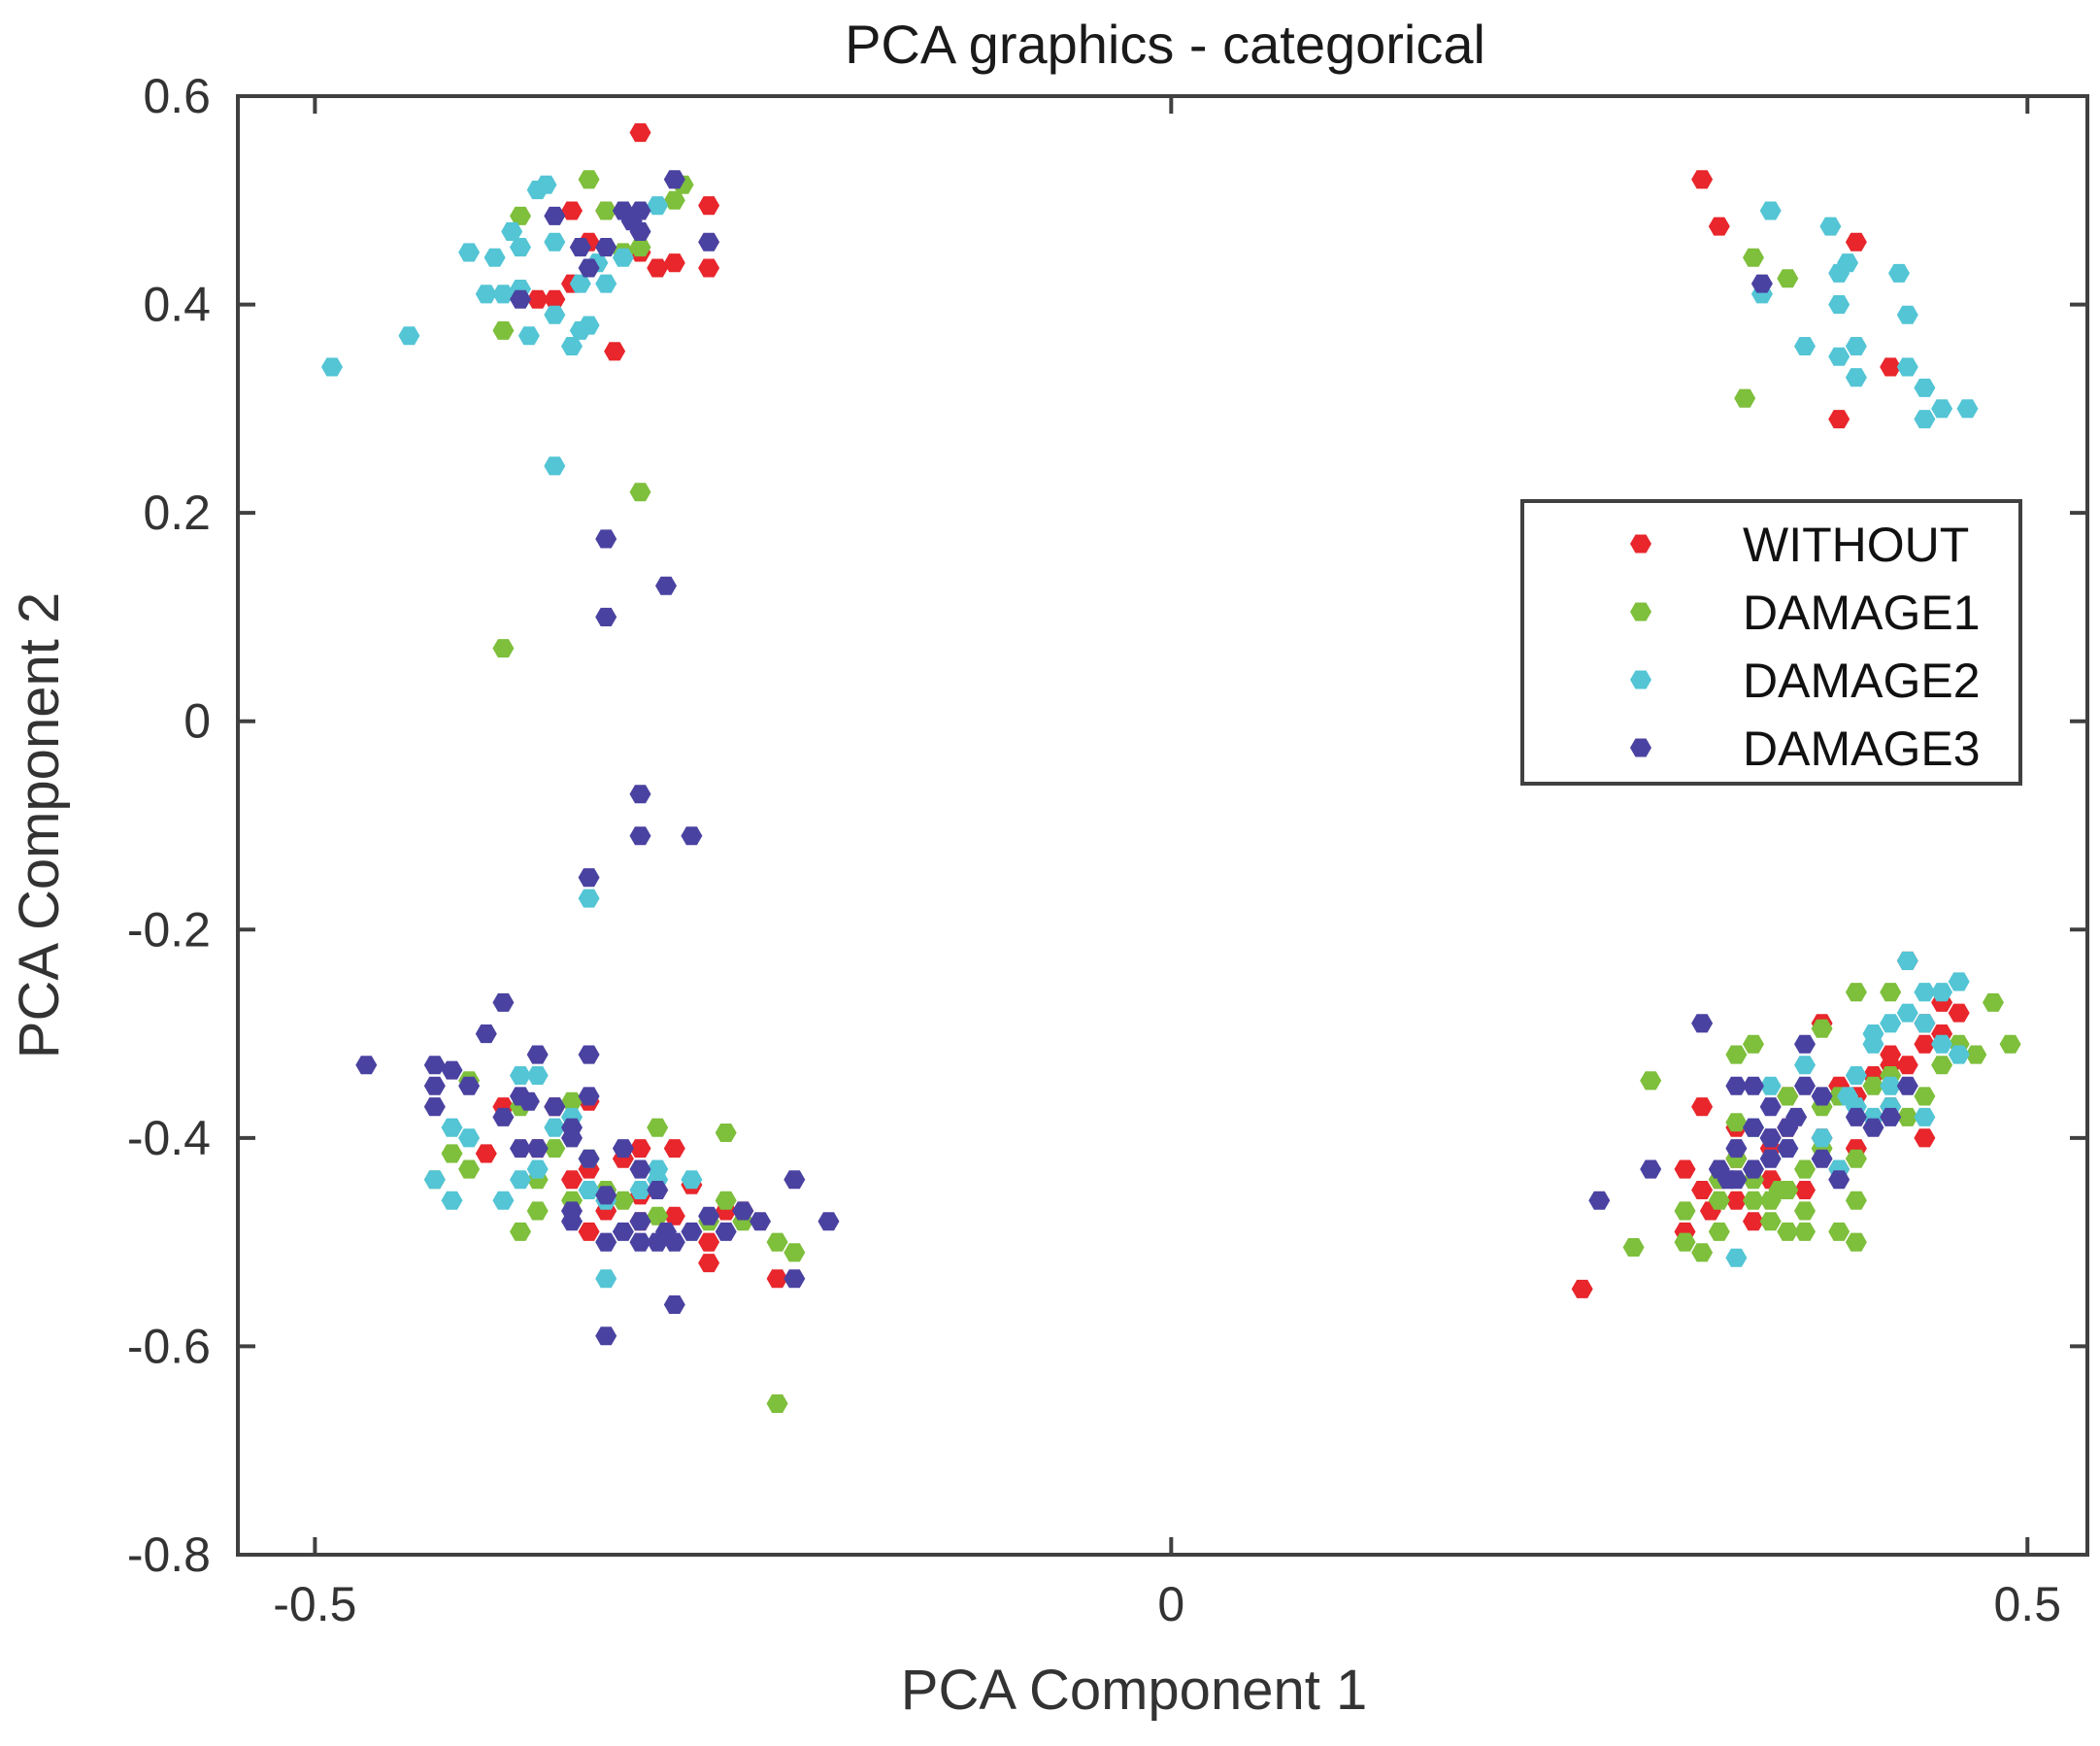 The height and width of the screenshot is (1746, 2100). What do you see at coordinates (169, 1138) in the screenshot?
I see `y-tick-label: -0.4` at bounding box center [169, 1138].